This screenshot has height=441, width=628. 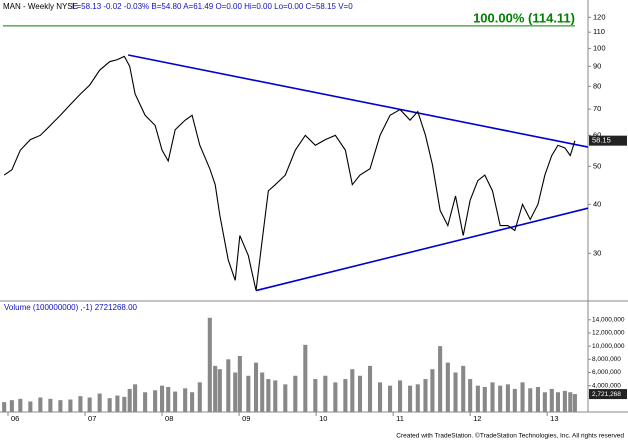 What do you see at coordinates (597, 65) in the screenshot?
I see `y-tick-label: 90` at bounding box center [597, 65].